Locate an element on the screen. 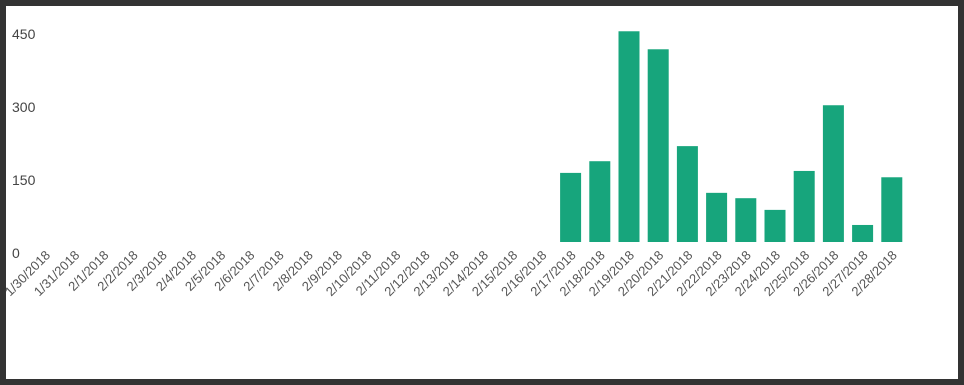  y-tick-label: 0 is located at coordinates (16, 253).